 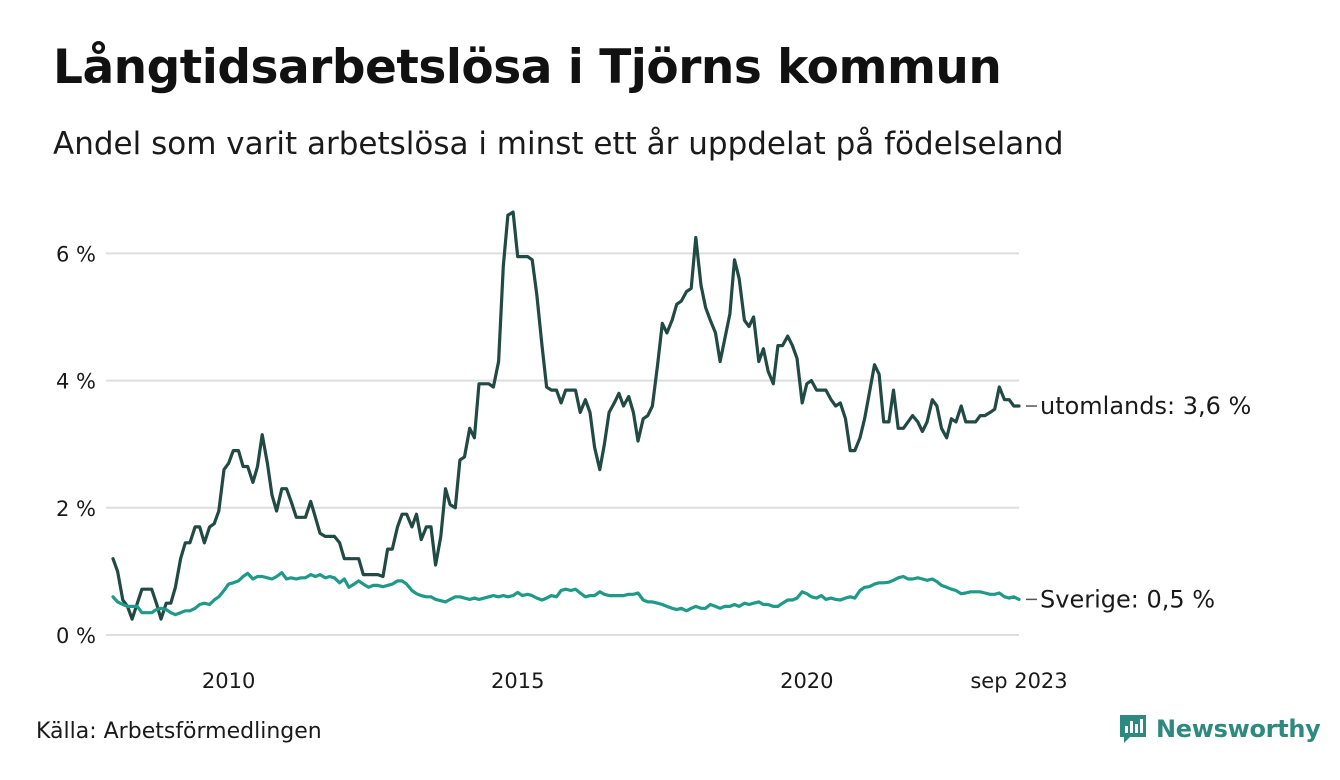 I want to click on end-label-sverige: Sverige: 0,5 %, so click(x=1127, y=599).